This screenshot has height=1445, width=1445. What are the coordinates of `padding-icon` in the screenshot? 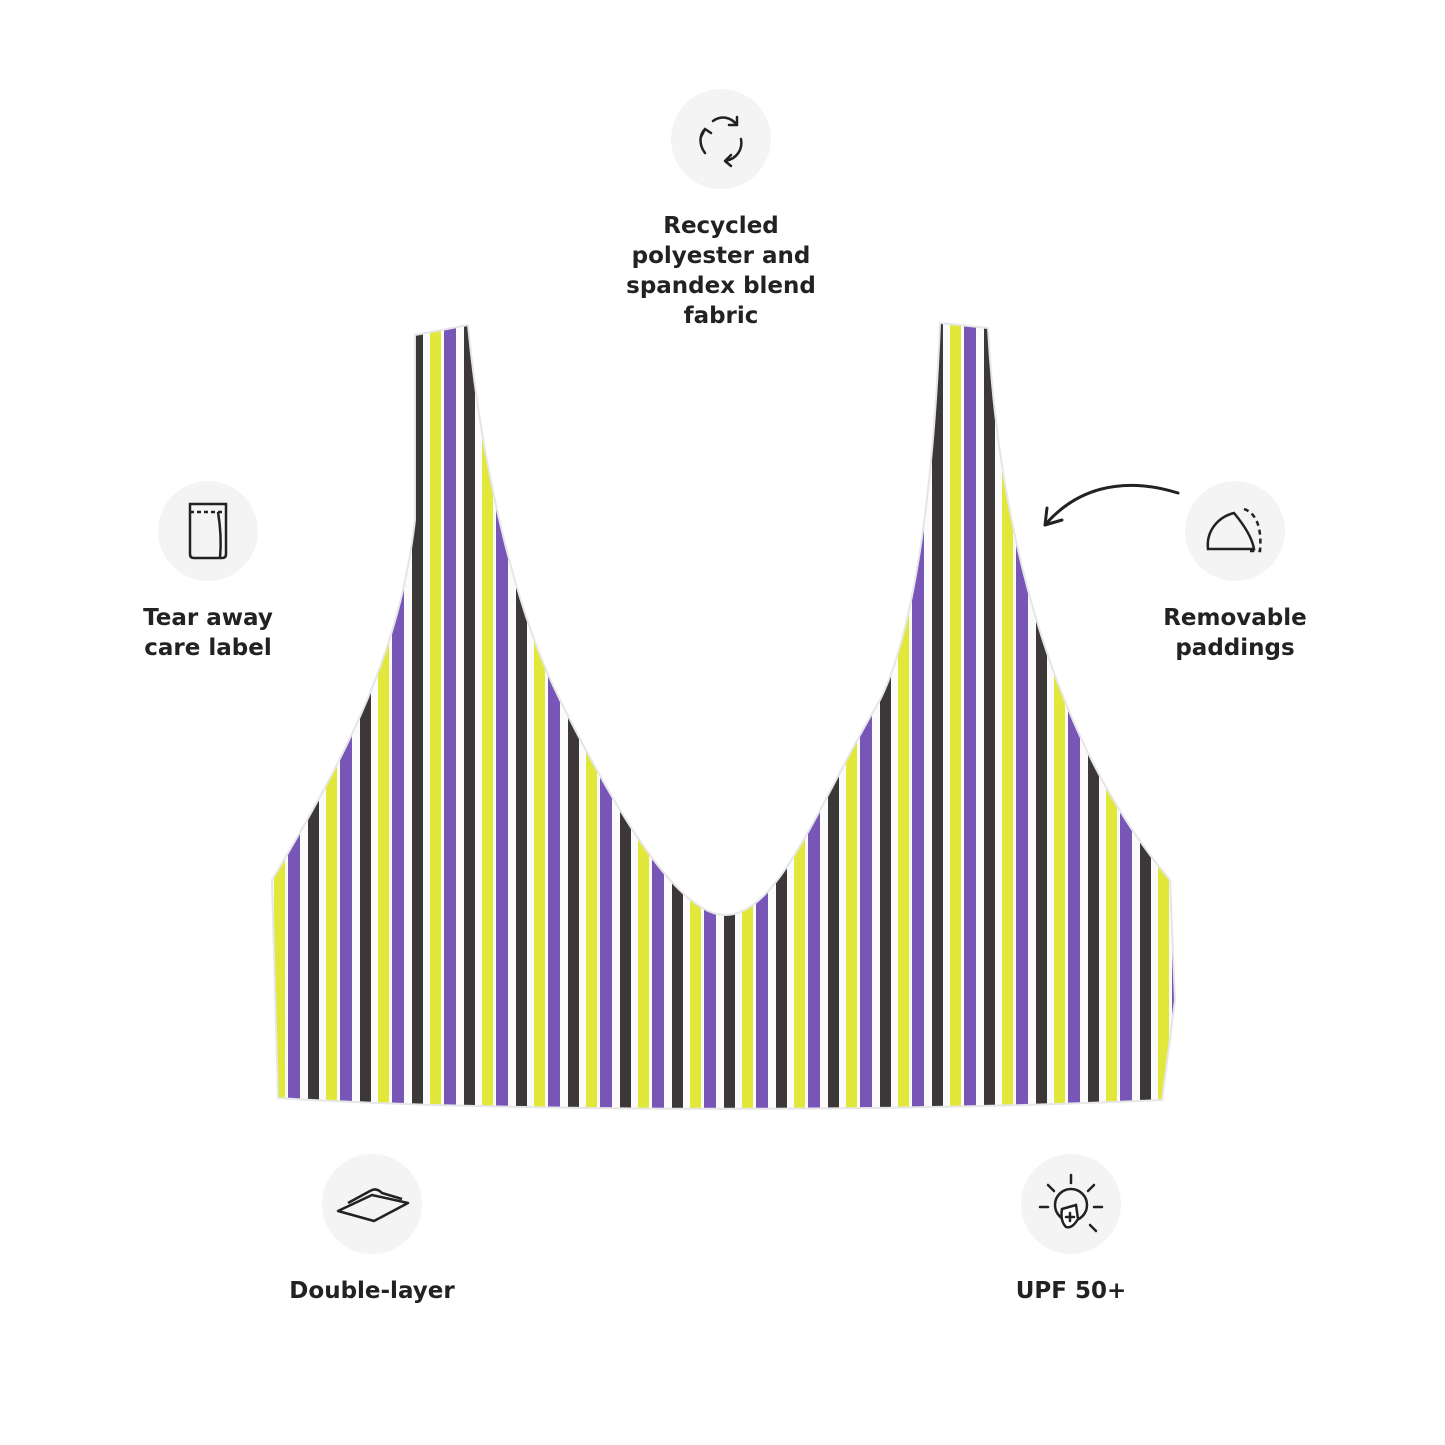 It's located at (1235, 531).